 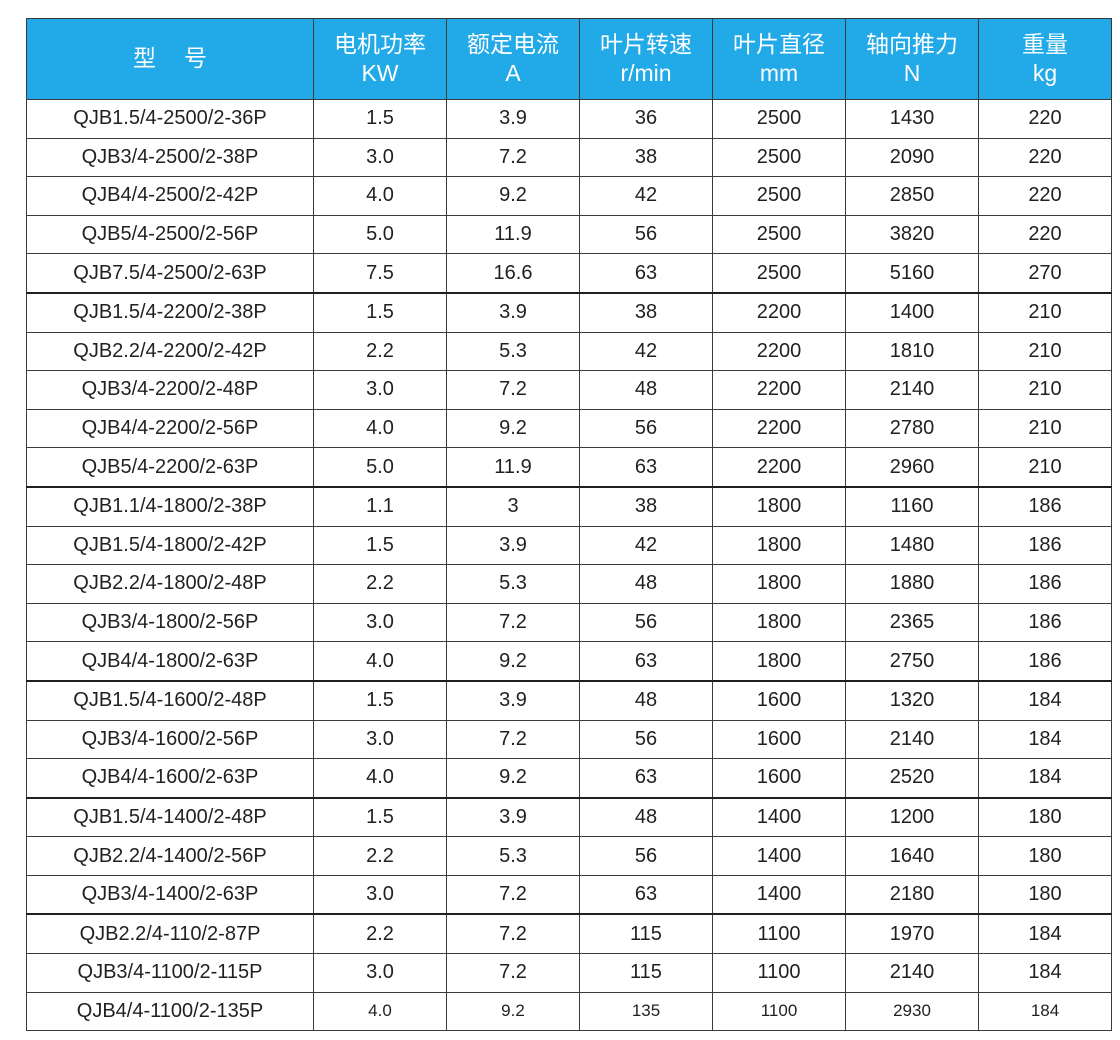 I want to click on cell-axial-thrust: 1400, so click(x=912, y=312).